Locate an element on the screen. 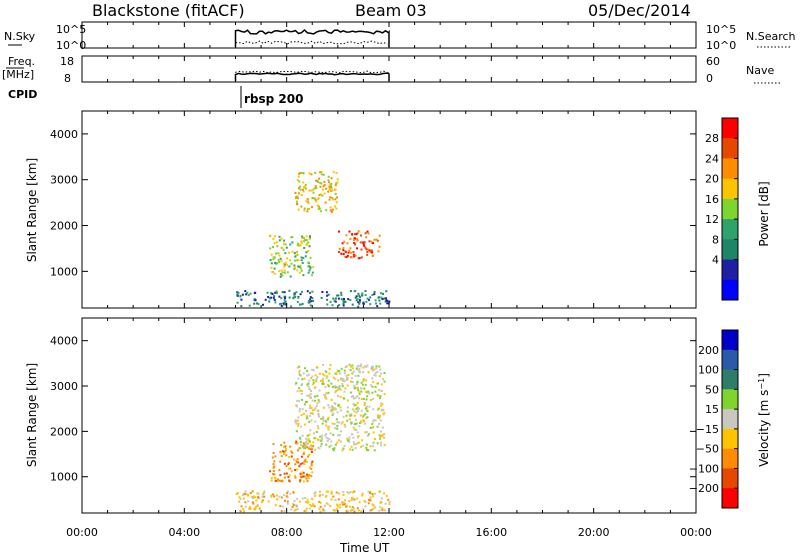  x-tick-label: 20:00 is located at coordinates (594, 532).